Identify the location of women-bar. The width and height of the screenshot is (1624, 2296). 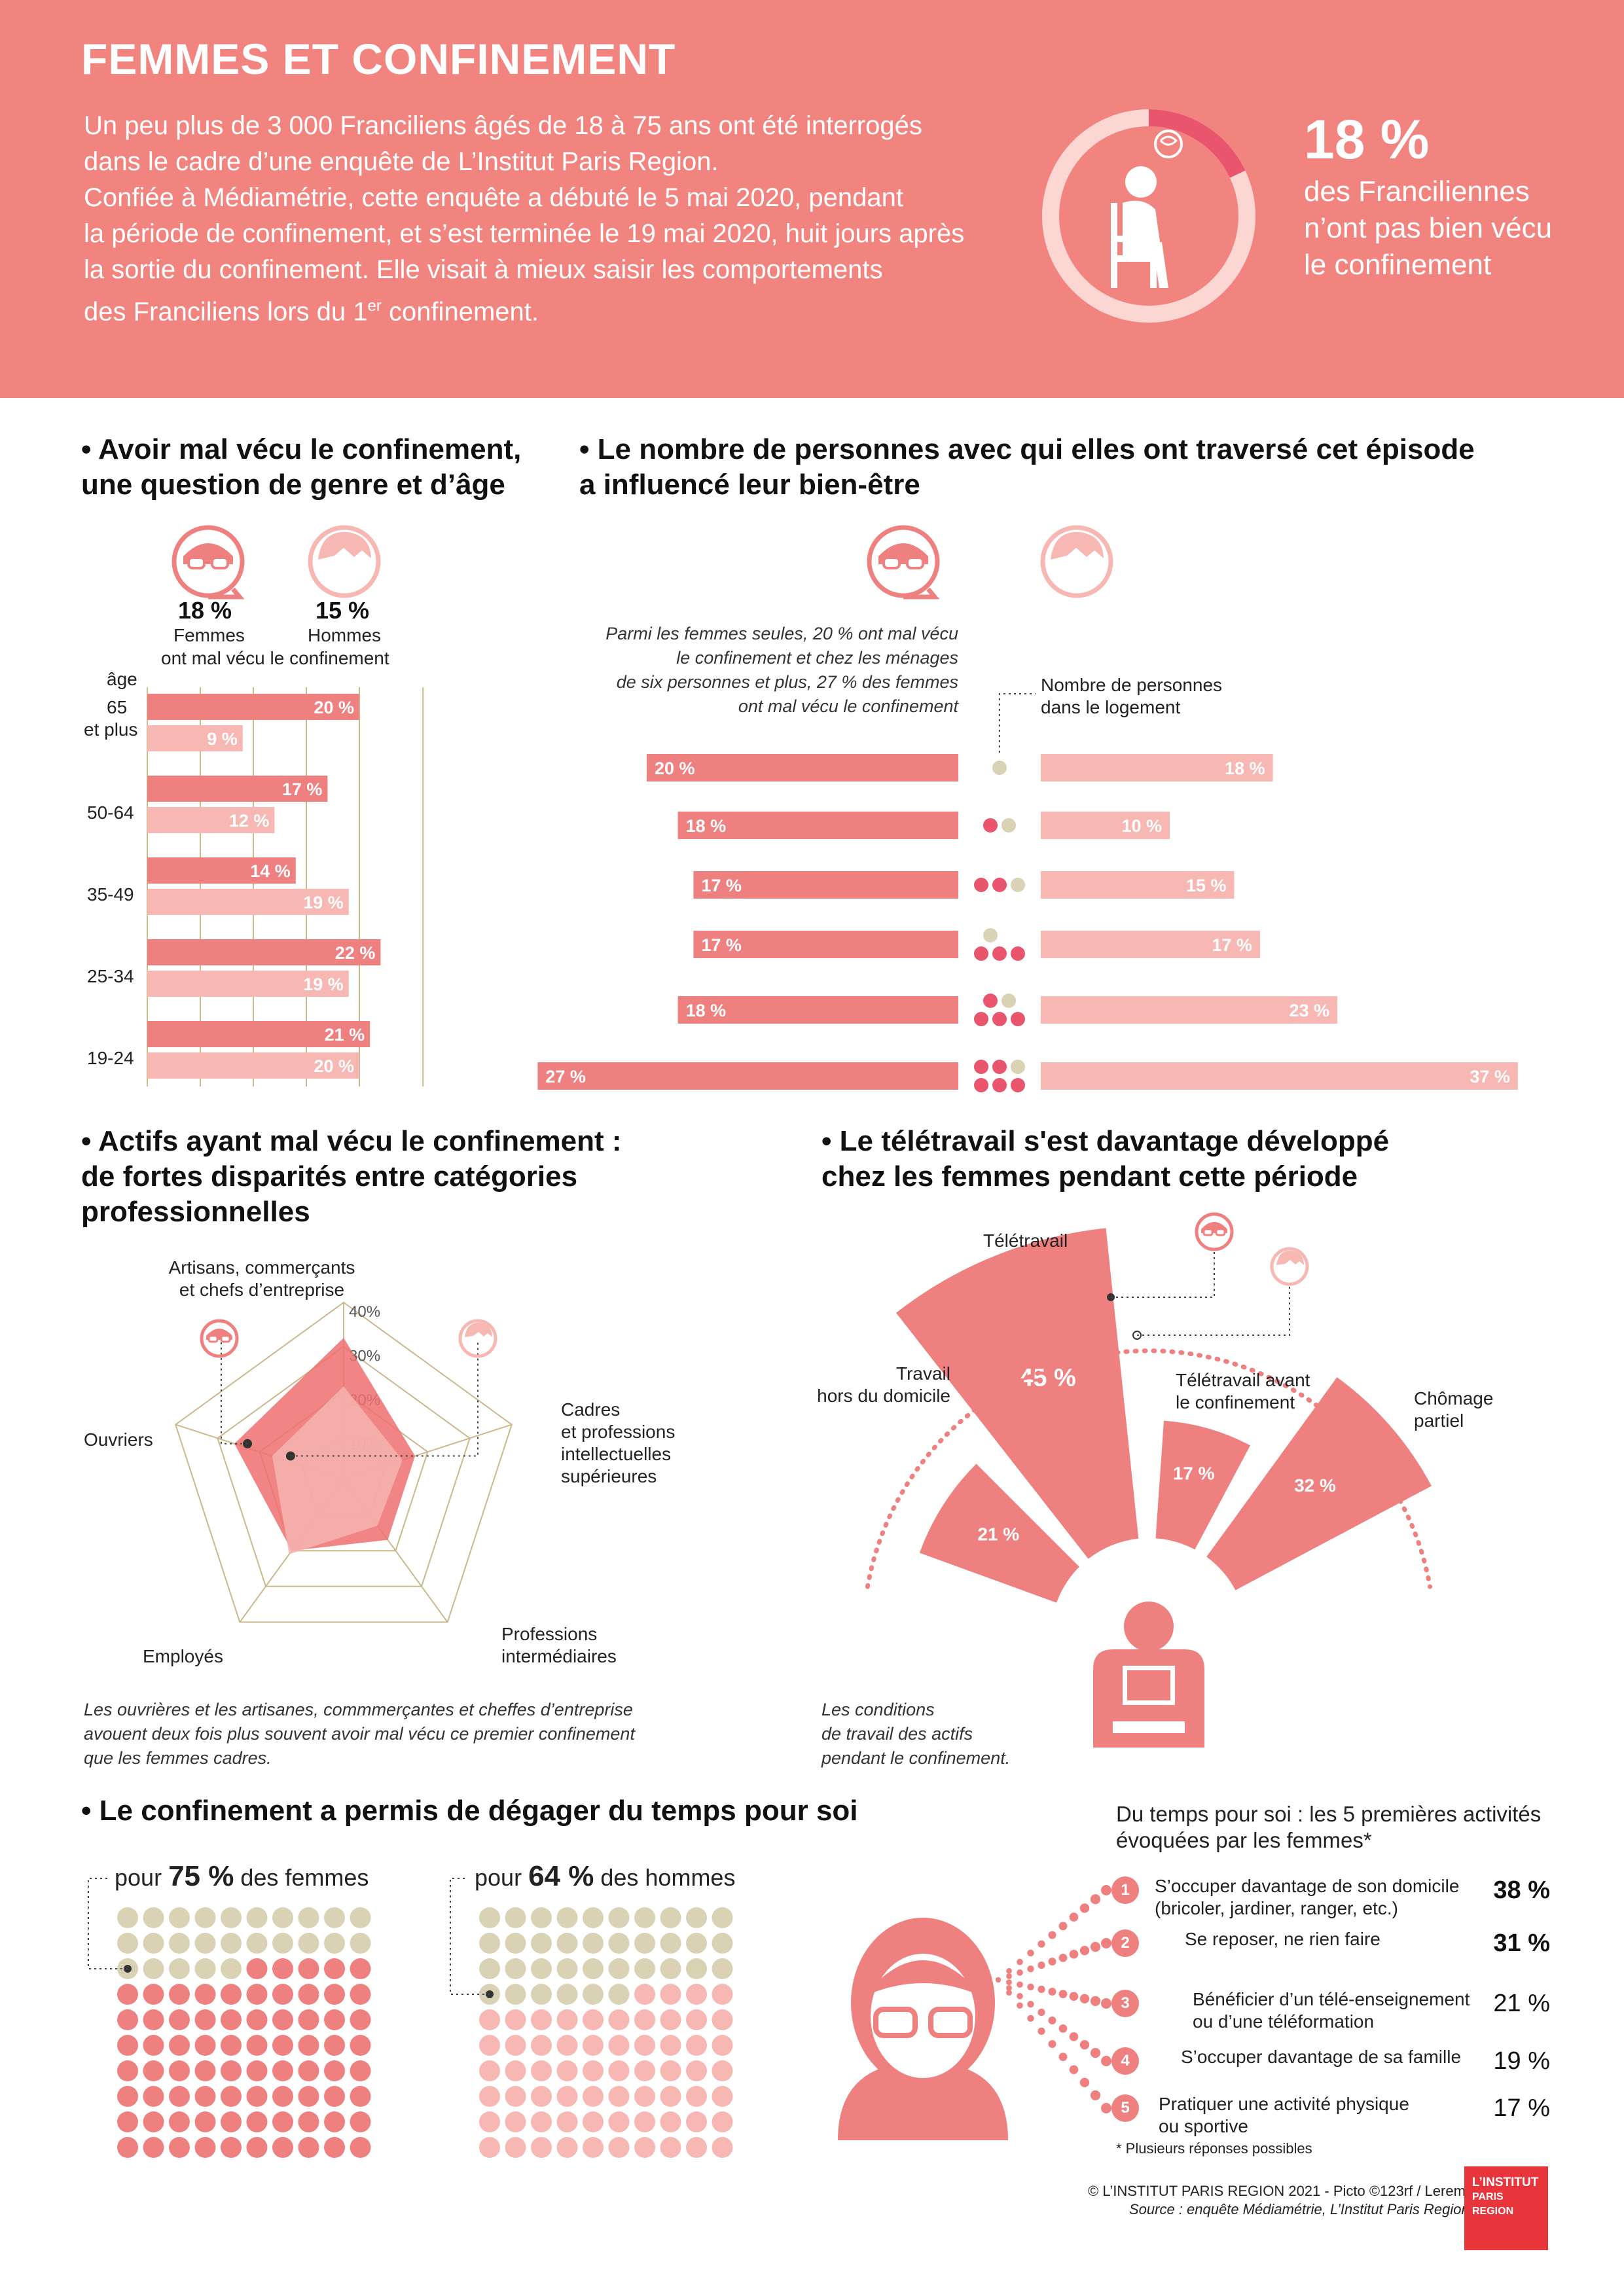
(817, 1010).